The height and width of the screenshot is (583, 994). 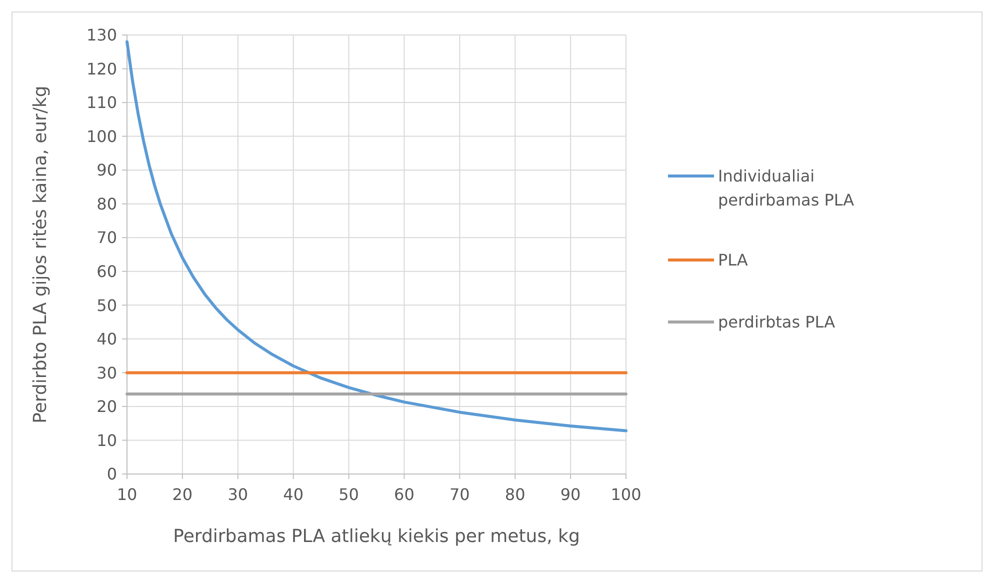 I want to click on y-tick-label: 20, so click(x=106, y=406).